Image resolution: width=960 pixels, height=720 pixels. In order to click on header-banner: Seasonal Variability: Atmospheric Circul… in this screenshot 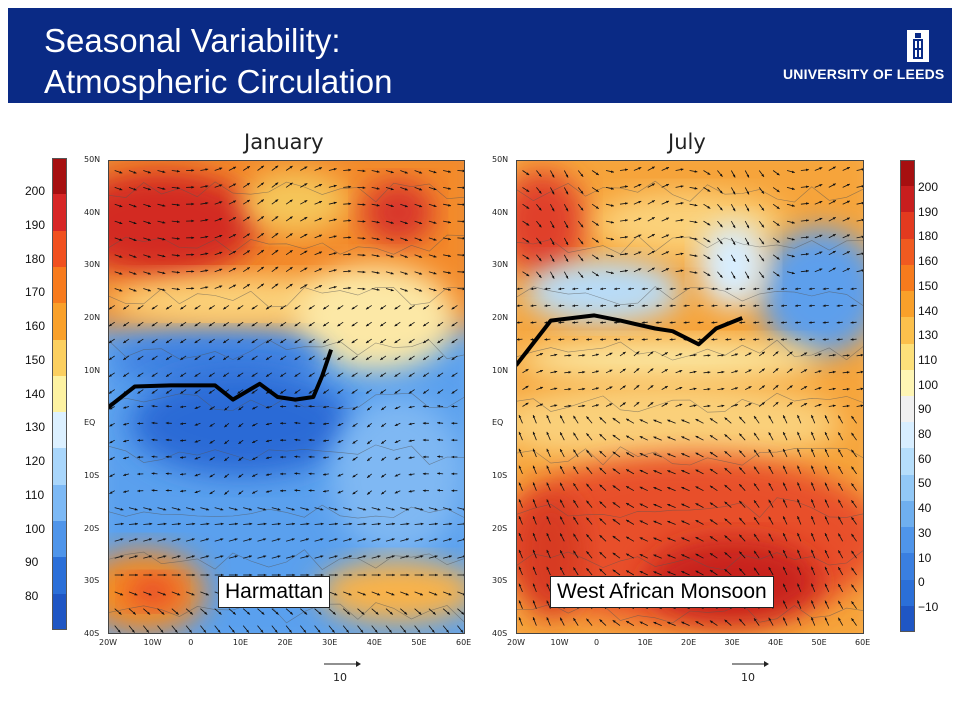, I will do `click(480, 55)`.